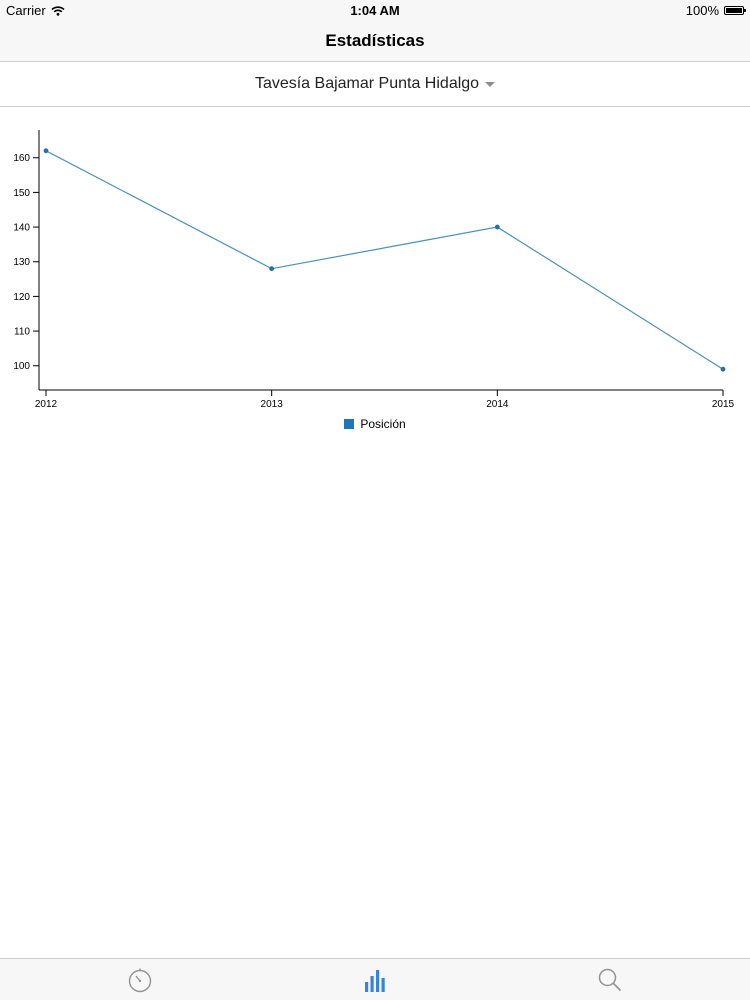 This screenshot has height=1000, width=750. What do you see at coordinates (490, 84) in the screenshot?
I see `chevron-down-icon` at bounding box center [490, 84].